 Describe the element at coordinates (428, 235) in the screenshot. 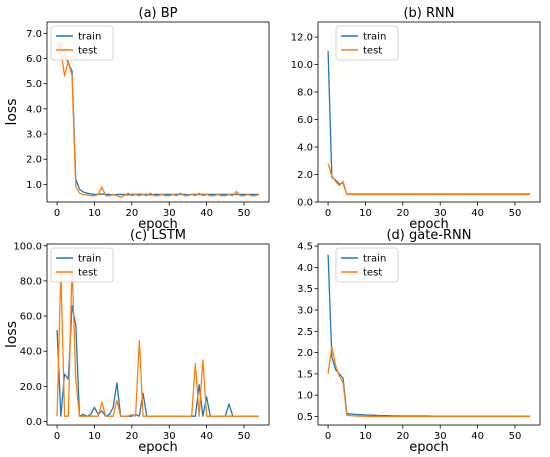

I see `chart-title: (d) gate-RNN` at that location.